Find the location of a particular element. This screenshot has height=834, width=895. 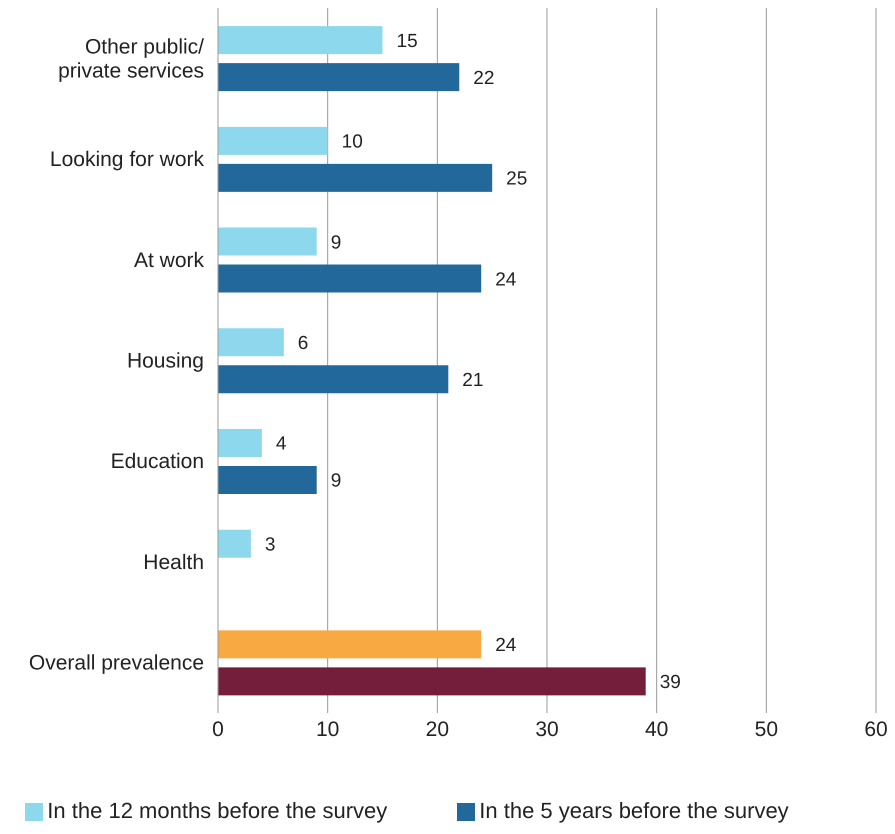

legend-label: In the 5 years before the survey is located at coordinates (634, 810).